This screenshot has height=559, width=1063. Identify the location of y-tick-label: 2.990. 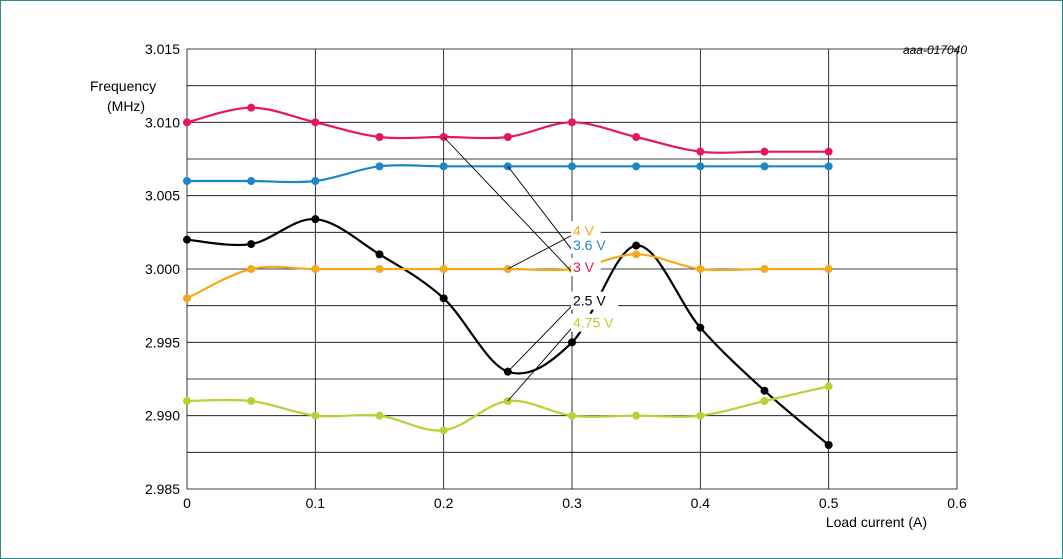
(162, 416).